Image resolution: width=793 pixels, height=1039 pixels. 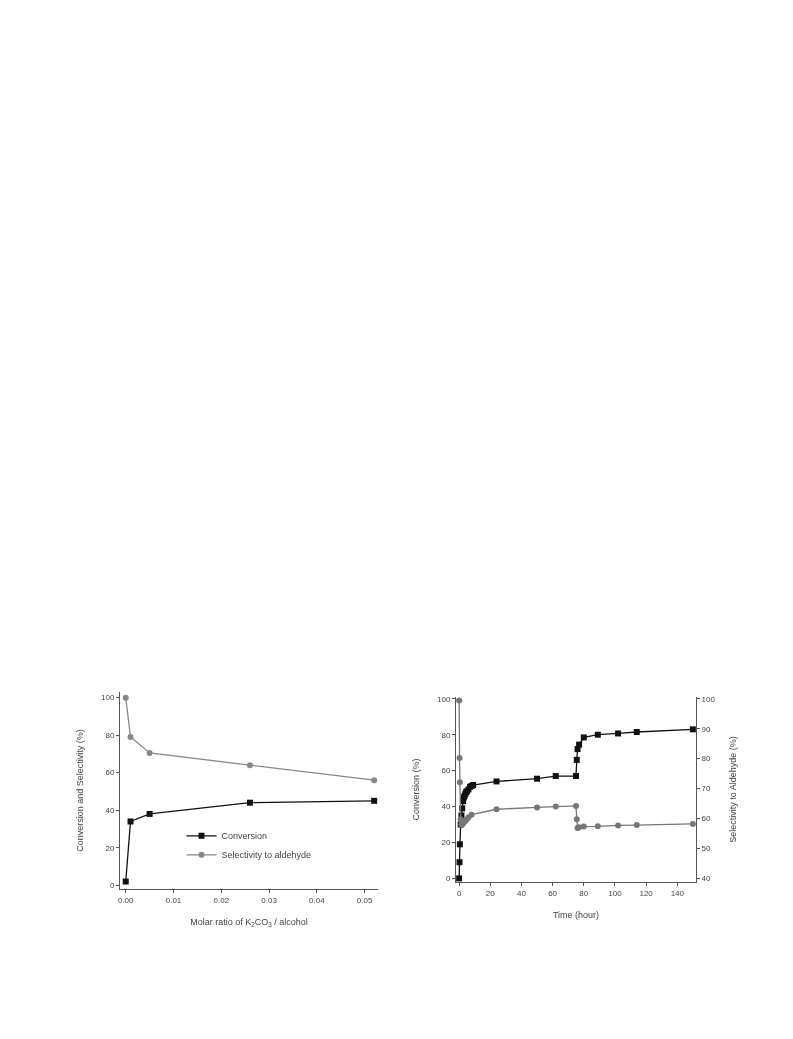 What do you see at coordinates (490, 893) in the screenshot?
I see `x-tick-label: 20` at bounding box center [490, 893].